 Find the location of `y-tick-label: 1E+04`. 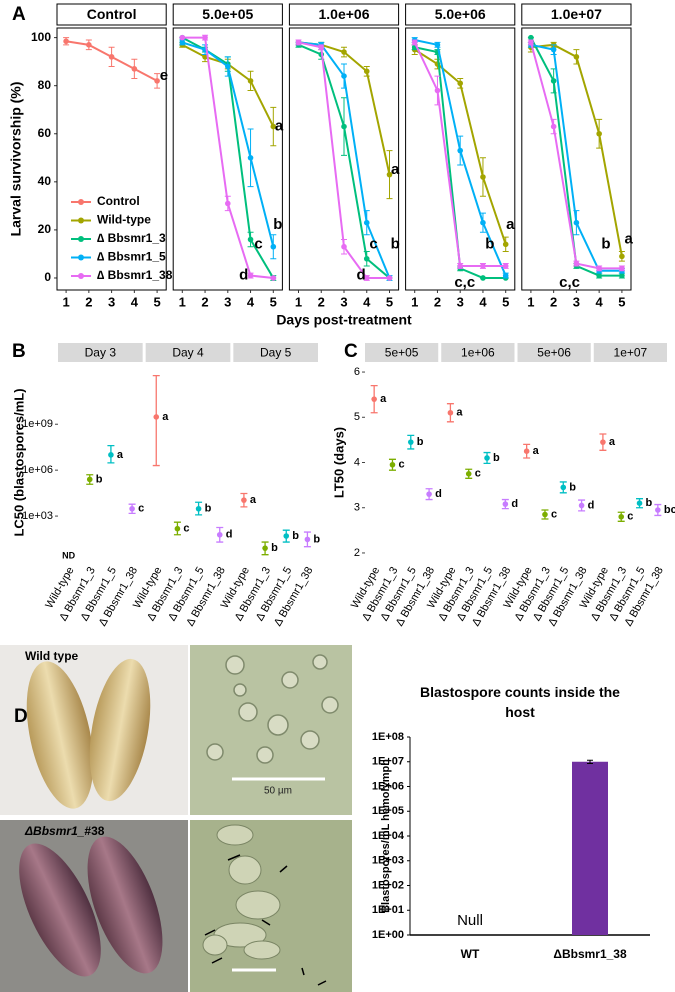

y-tick-label: 1E+04 is located at coordinates (388, 836).